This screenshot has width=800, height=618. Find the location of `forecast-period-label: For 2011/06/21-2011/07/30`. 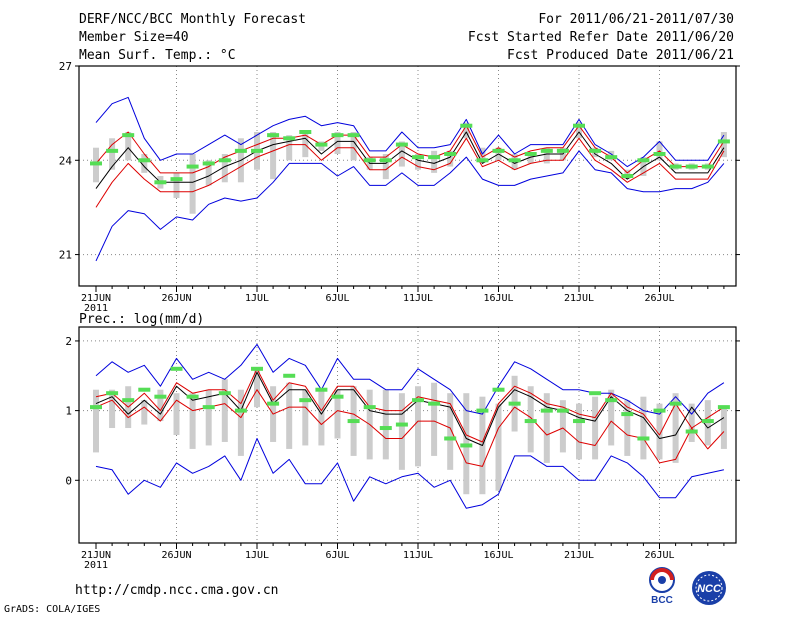

forecast-period-label: For 2011/06/21-2011/07/30 is located at coordinates (636, 19).